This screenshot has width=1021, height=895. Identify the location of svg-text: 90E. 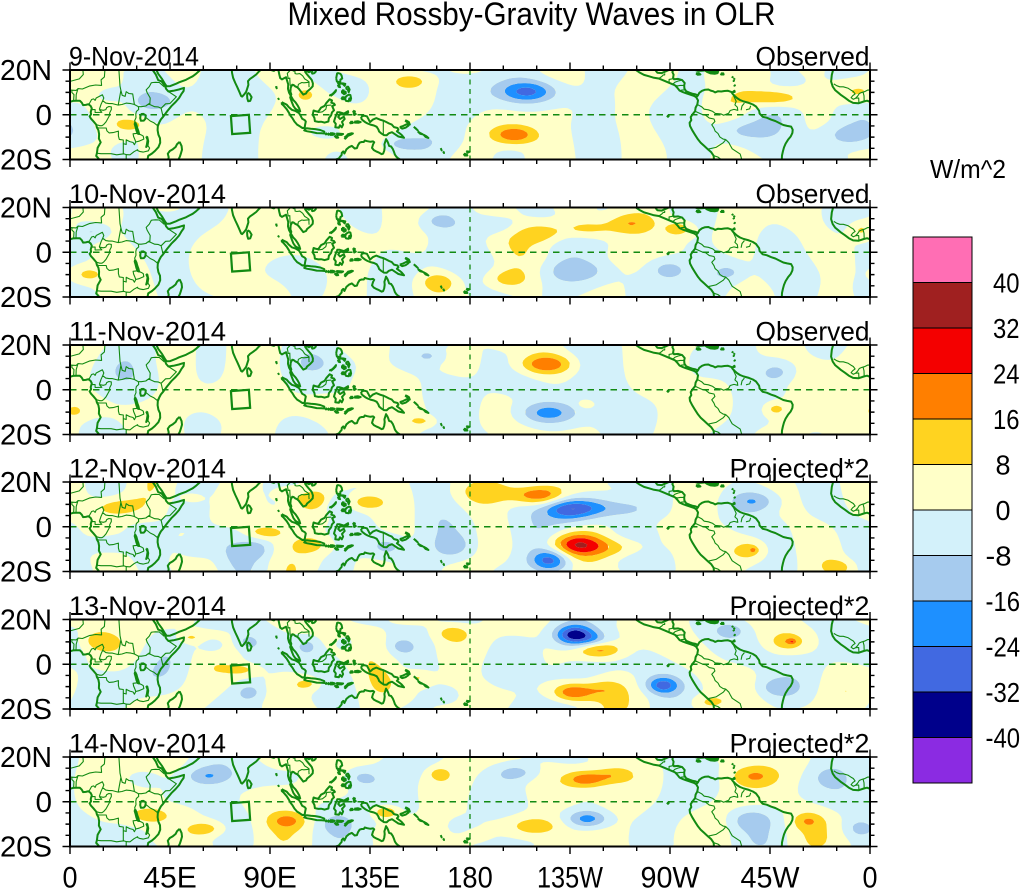
(270, 876).